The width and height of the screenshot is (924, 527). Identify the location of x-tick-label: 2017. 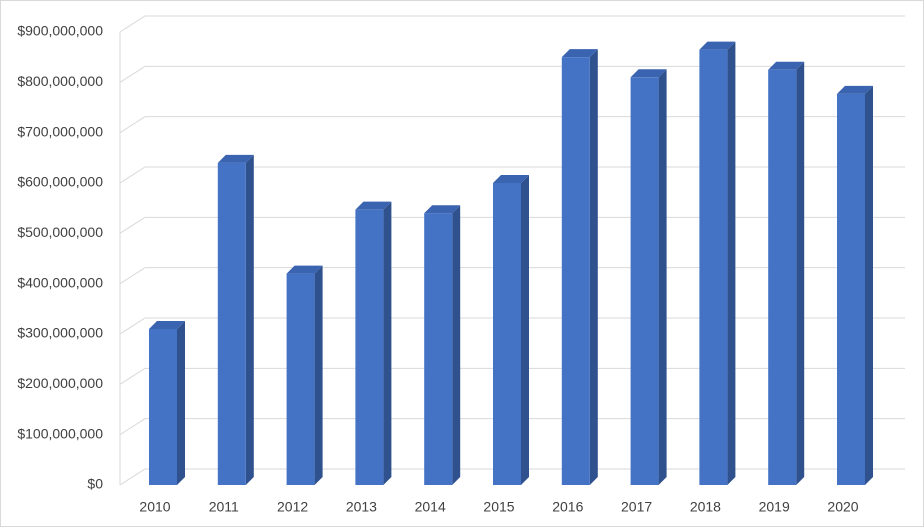
(636, 507).